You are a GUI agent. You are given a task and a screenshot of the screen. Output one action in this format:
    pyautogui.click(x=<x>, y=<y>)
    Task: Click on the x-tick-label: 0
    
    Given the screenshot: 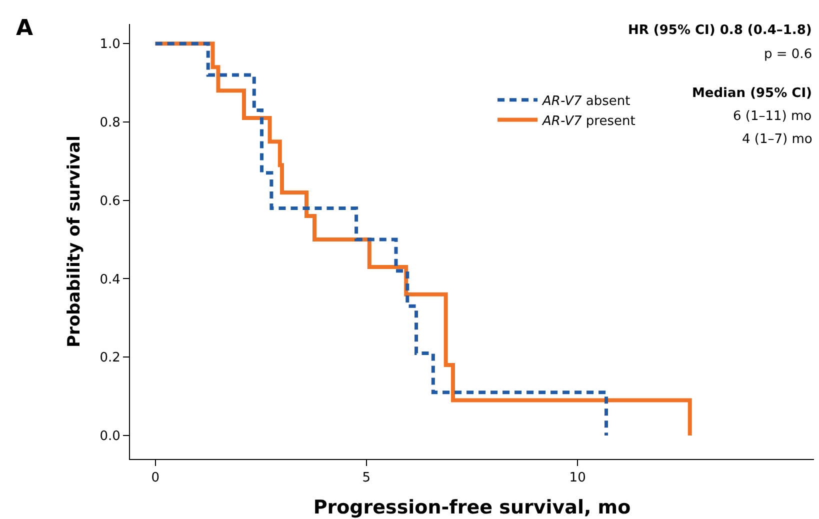 What is the action you would take?
    pyautogui.click(x=155, y=478)
    